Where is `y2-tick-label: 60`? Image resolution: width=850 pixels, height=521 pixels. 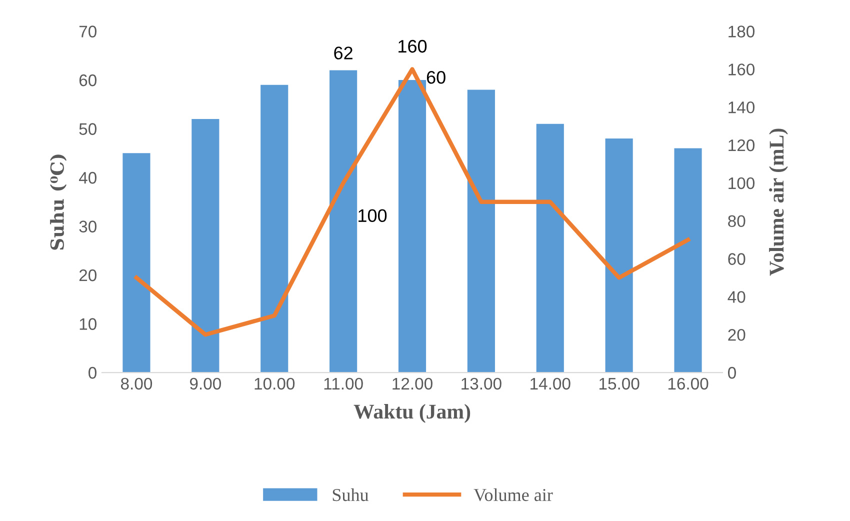 y2-tick-label: 60 is located at coordinates (737, 259).